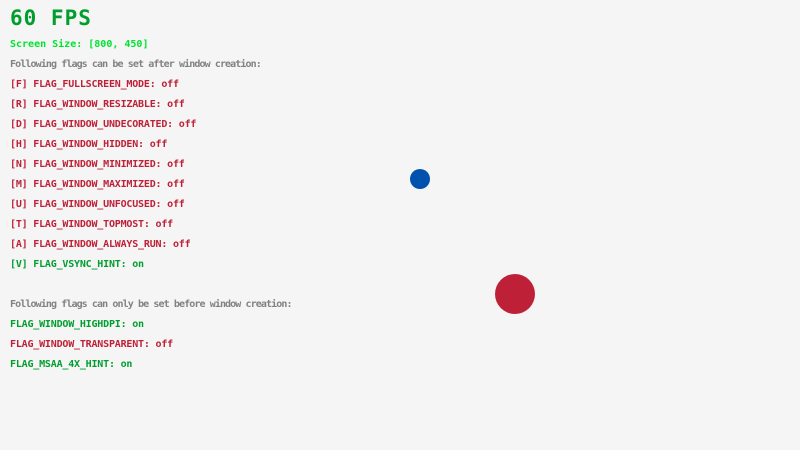  What do you see at coordinates (77, 324) in the screenshot?
I see `flag-window-highdpi: FLAG_WINDOW_HIGHDPI: on` at bounding box center [77, 324].